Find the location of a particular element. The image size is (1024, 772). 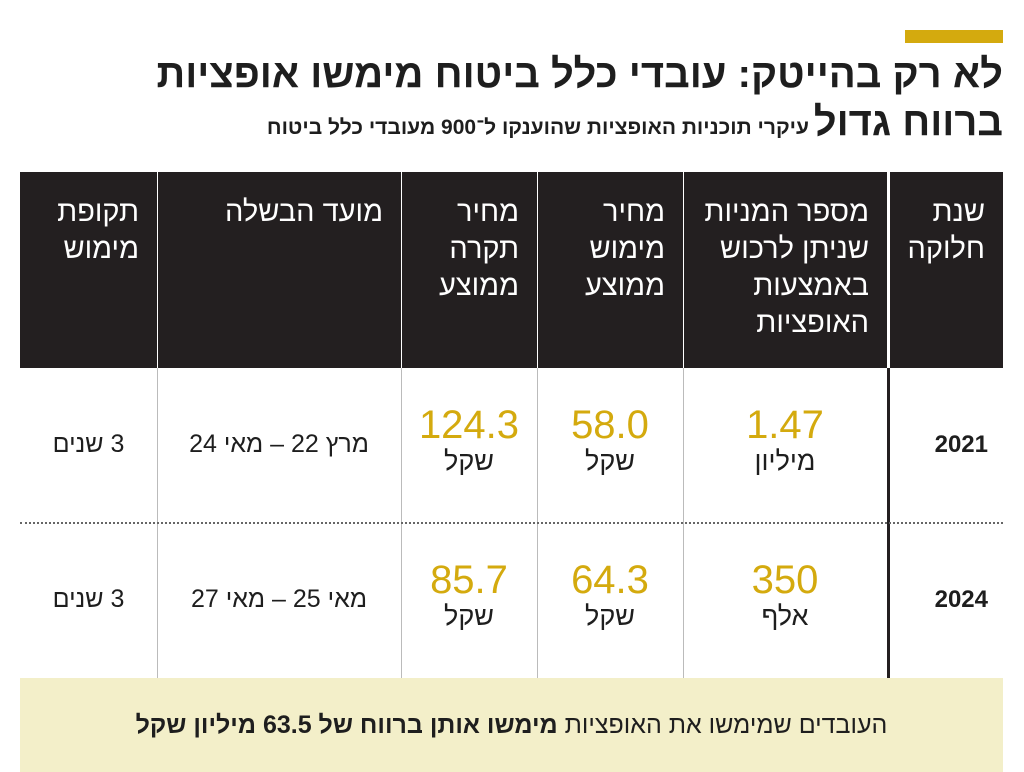

accent-bar is located at coordinates (954, 36).